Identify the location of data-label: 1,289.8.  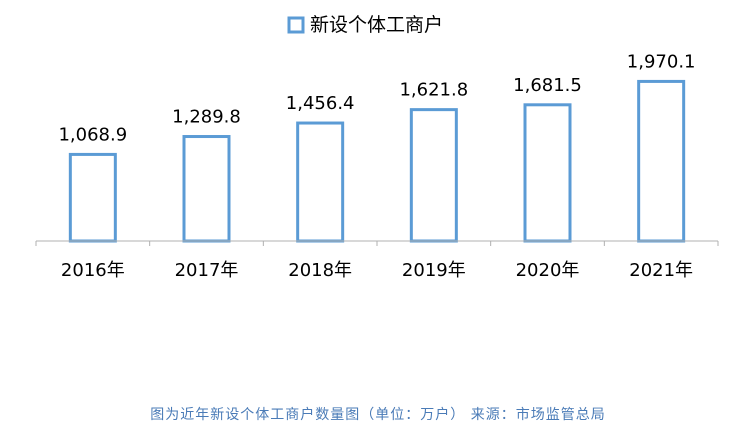
(206, 117).